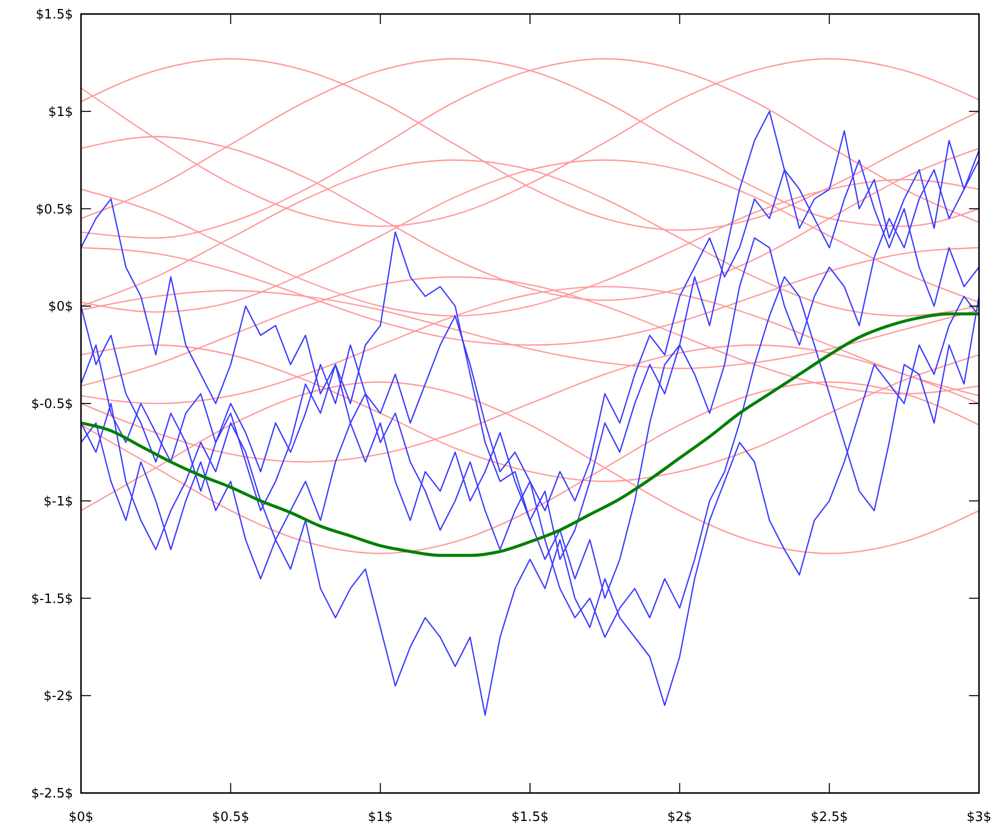 This screenshot has width=995, height=831. I want to click on x-tick-label: $3$, so click(979, 817).